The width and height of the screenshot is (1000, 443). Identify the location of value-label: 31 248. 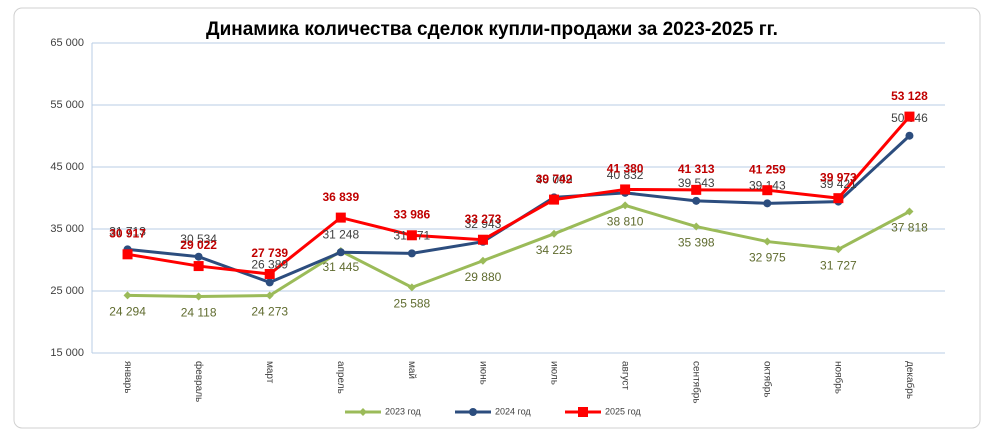
(340, 234).